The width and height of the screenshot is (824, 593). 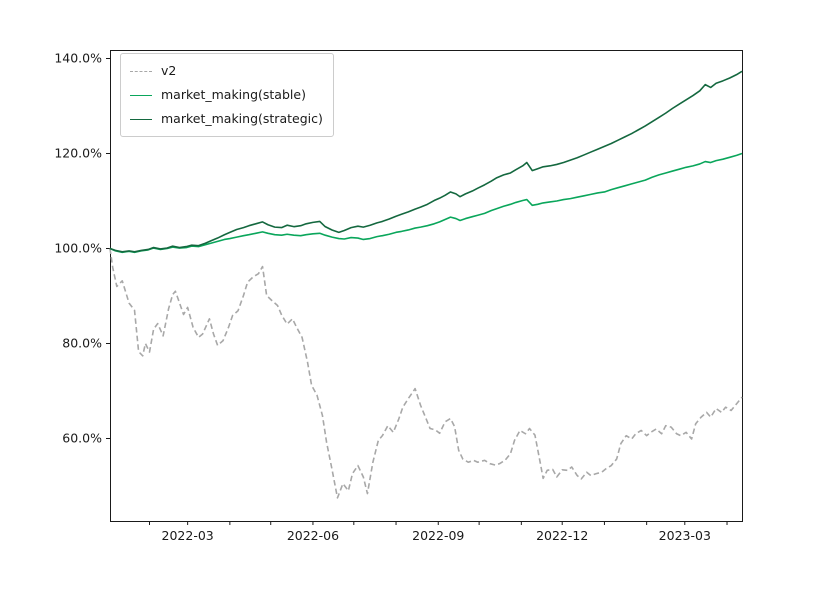 What do you see at coordinates (78, 248) in the screenshot?
I see `y-tick-label: 100.0%` at bounding box center [78, 248].